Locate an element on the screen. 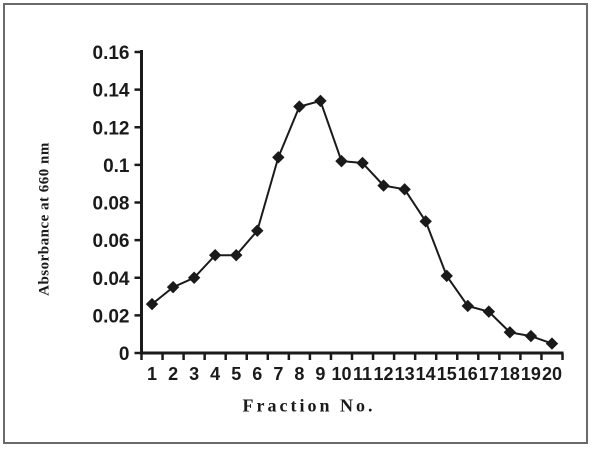  x-tick-label: 2 is located at coordinates (173, 374).